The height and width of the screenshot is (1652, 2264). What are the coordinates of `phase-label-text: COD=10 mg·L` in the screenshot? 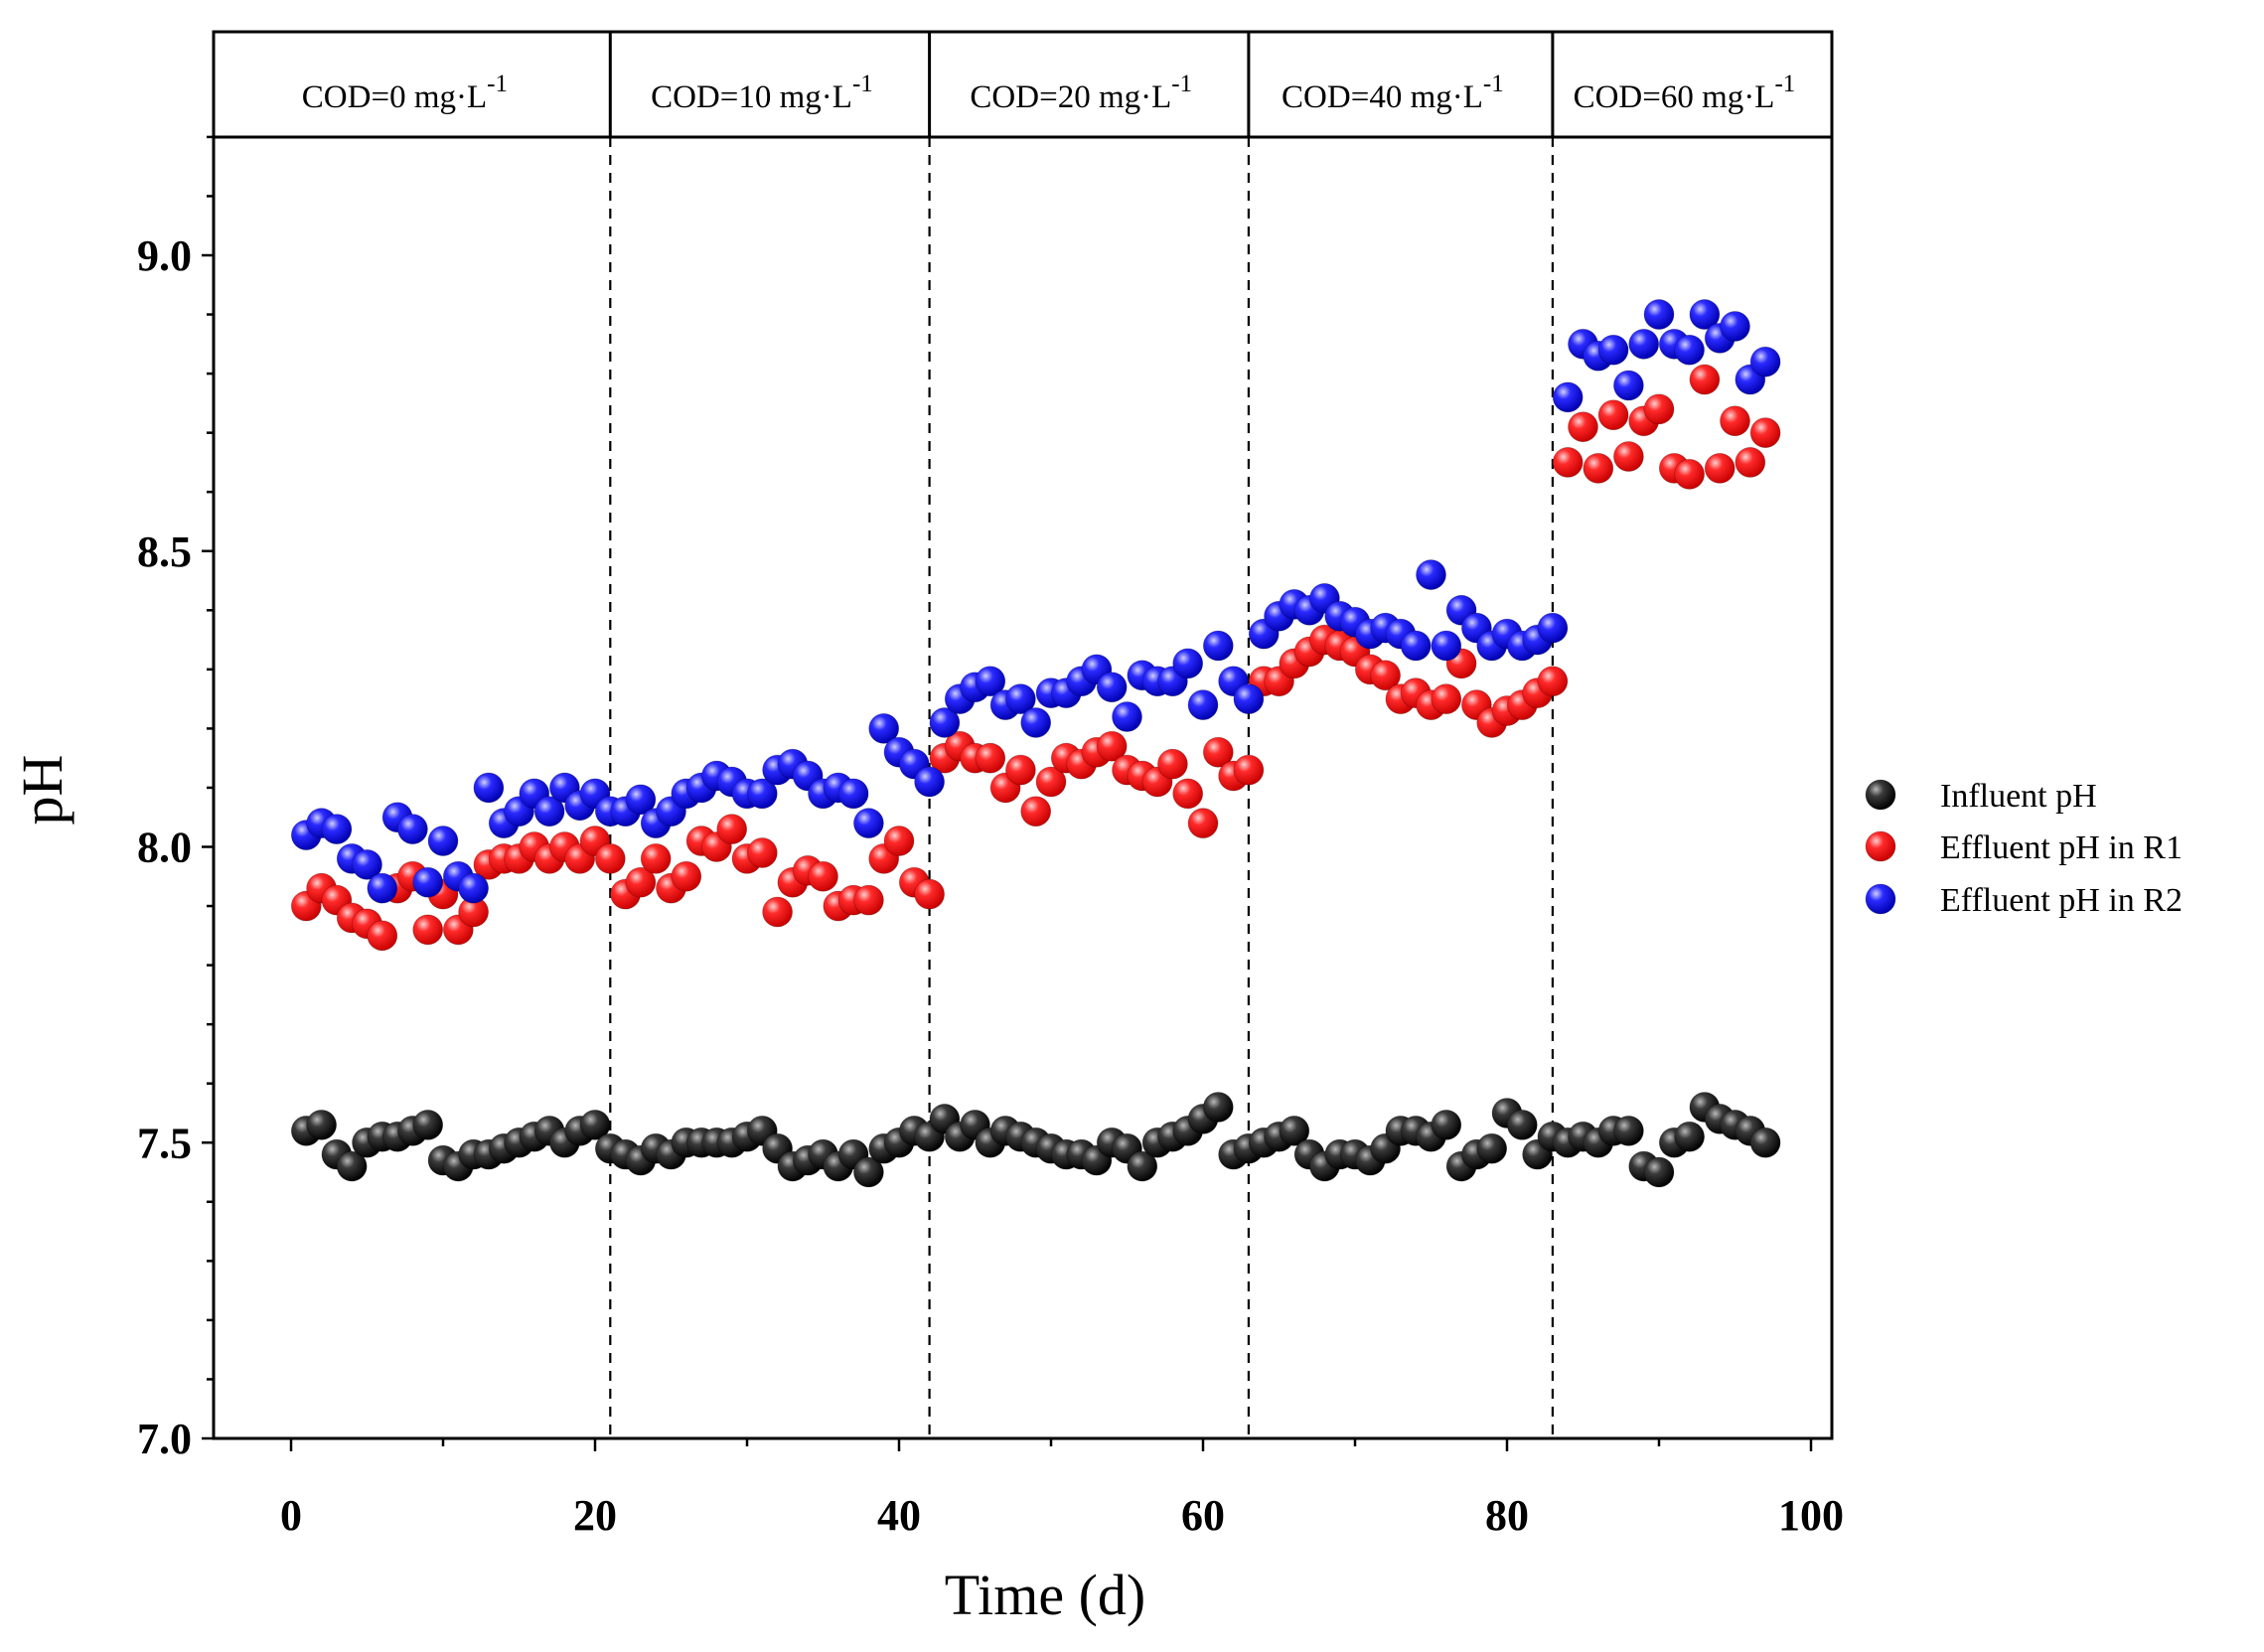 It's located at (751, 97).